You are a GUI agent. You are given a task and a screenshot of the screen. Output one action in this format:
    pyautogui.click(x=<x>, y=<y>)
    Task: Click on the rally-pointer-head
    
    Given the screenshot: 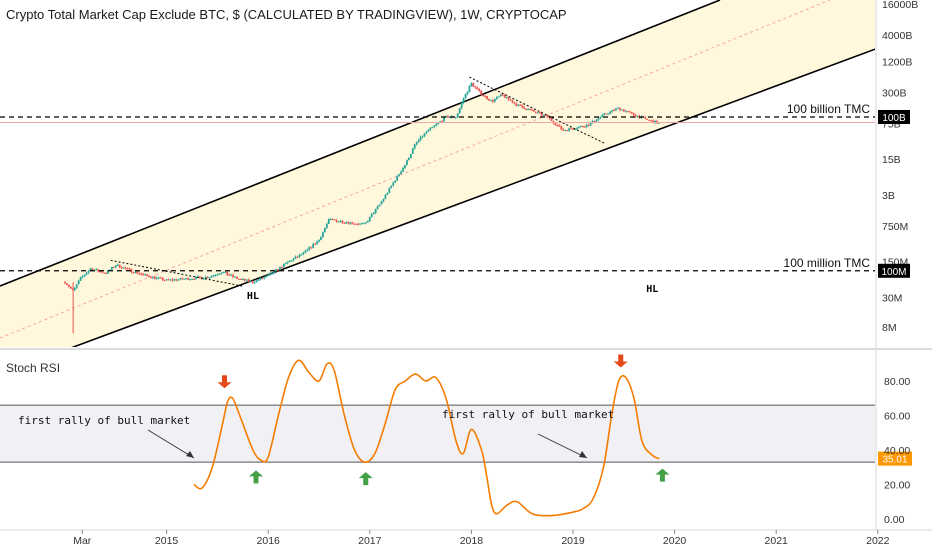 What is the action you would take?
    pyautogui.click(x=583, y=454)
    